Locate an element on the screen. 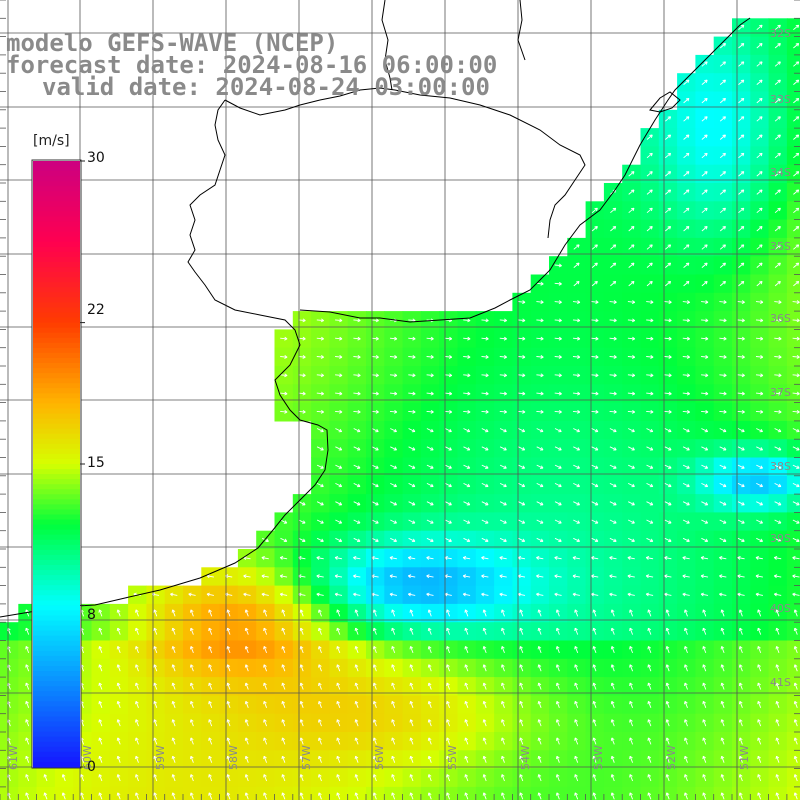 The width and height of the screenshot is (800, 800). latitude-label: 41S is located at coordinates (780, 682).